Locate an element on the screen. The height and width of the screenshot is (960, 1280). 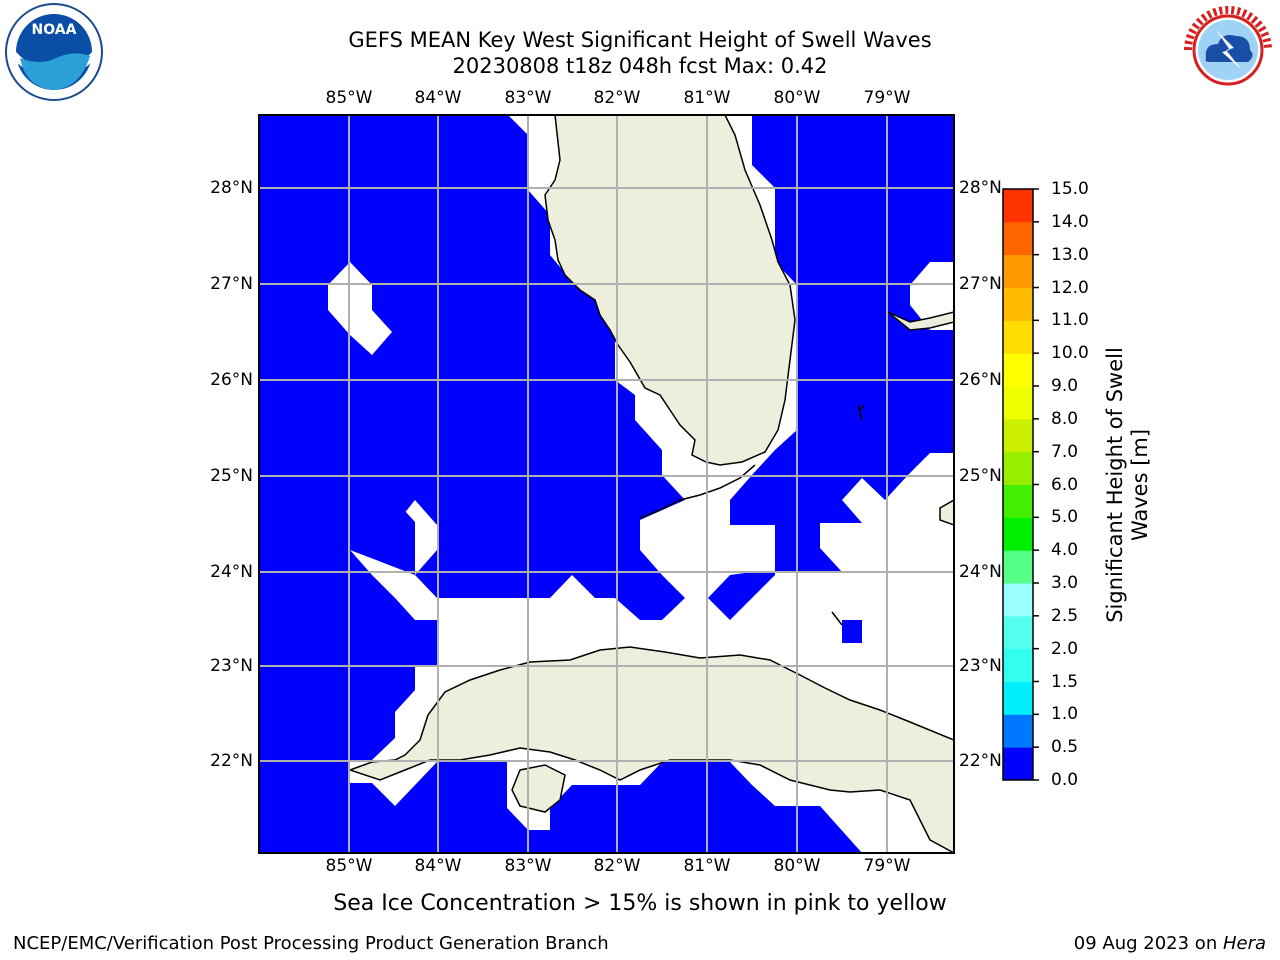
lon-tick-top: 82°W is located at coordinates (617, 98).